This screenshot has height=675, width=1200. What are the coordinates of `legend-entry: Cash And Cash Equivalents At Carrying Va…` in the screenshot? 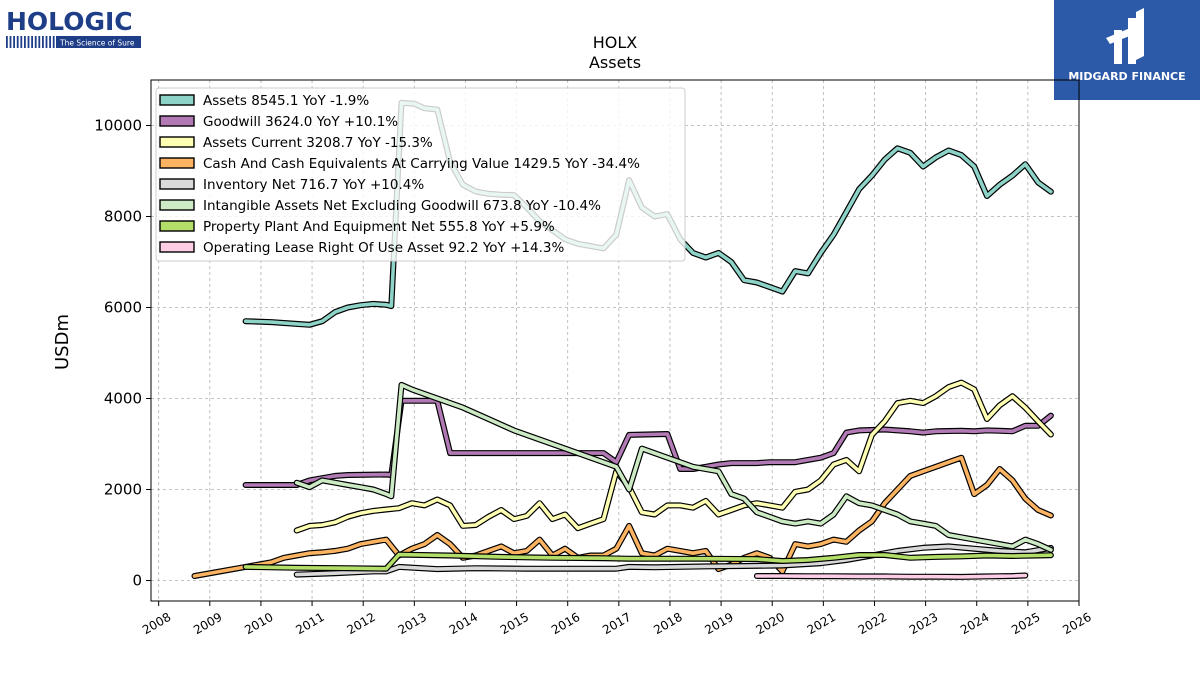 It's located at (399, 164).